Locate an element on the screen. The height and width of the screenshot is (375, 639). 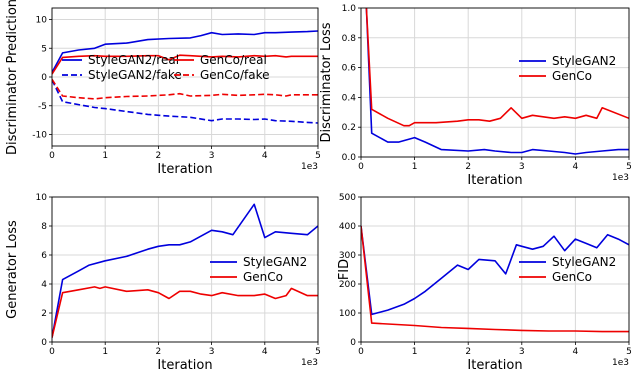
y-axis-label: Discriminator Loss is located at coordinates (326, 82).